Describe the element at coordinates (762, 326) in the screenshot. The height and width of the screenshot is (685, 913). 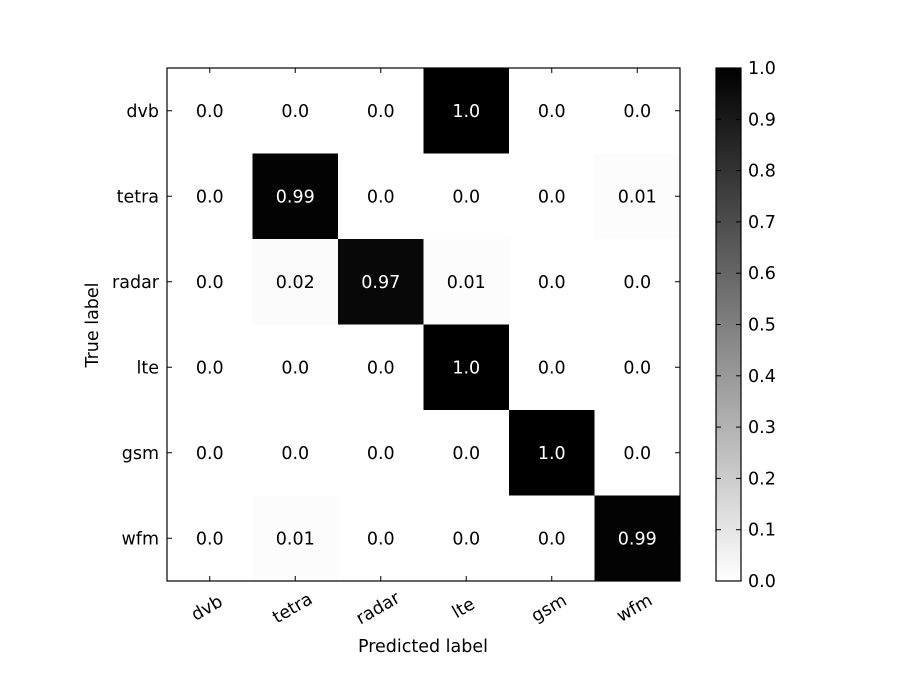
I see `colorbar-tick-label: 0.5` at that location.